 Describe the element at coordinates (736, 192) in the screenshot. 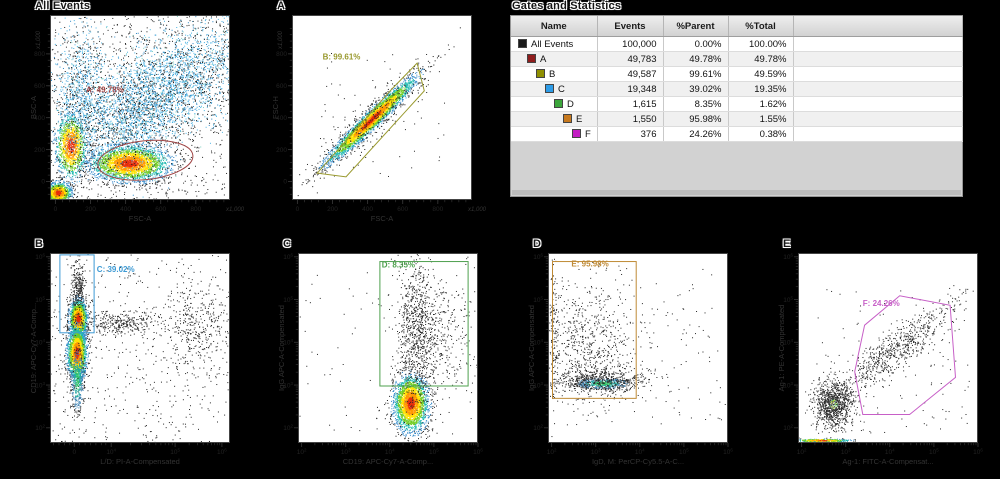

I see `panel-scrollbar` at that location.